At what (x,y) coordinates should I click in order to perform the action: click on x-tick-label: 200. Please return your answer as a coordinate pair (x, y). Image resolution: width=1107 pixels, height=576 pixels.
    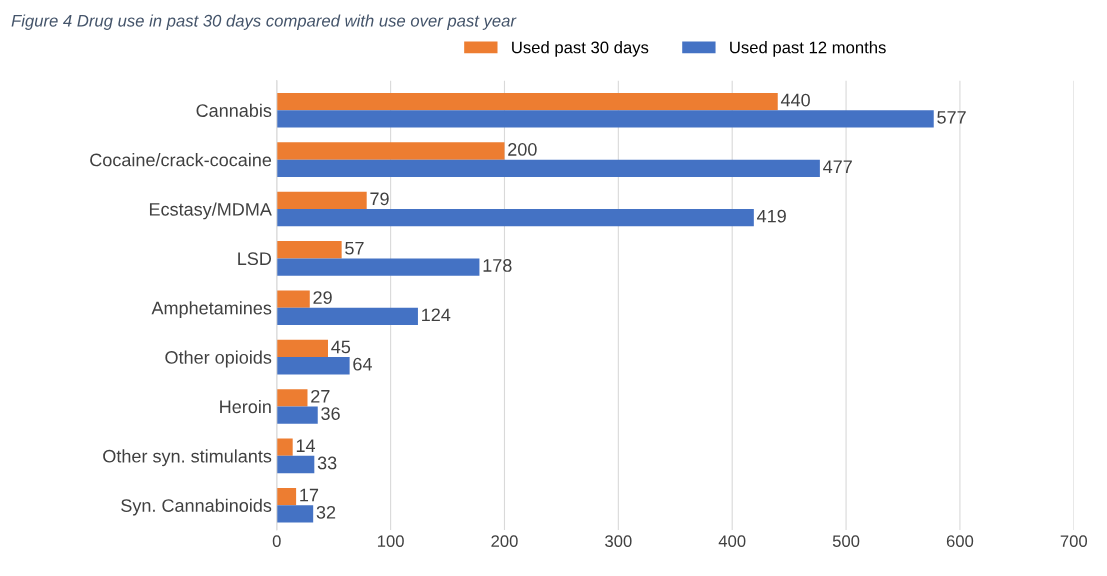
    Looking at the image, I should click on (504, 541).